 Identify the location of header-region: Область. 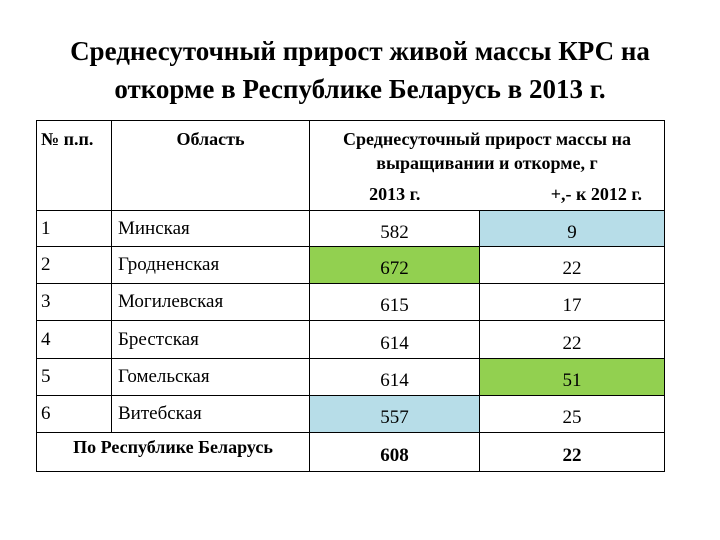
(210, 165).